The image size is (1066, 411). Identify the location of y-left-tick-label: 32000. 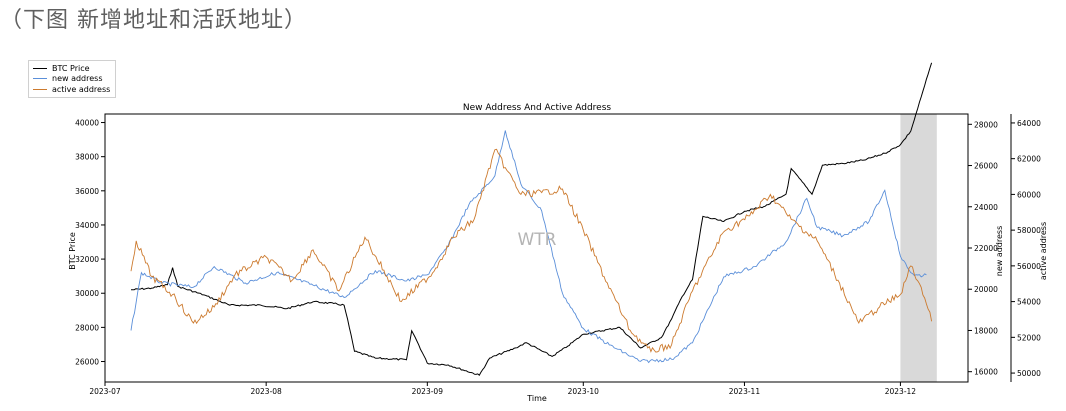
(87, 259).